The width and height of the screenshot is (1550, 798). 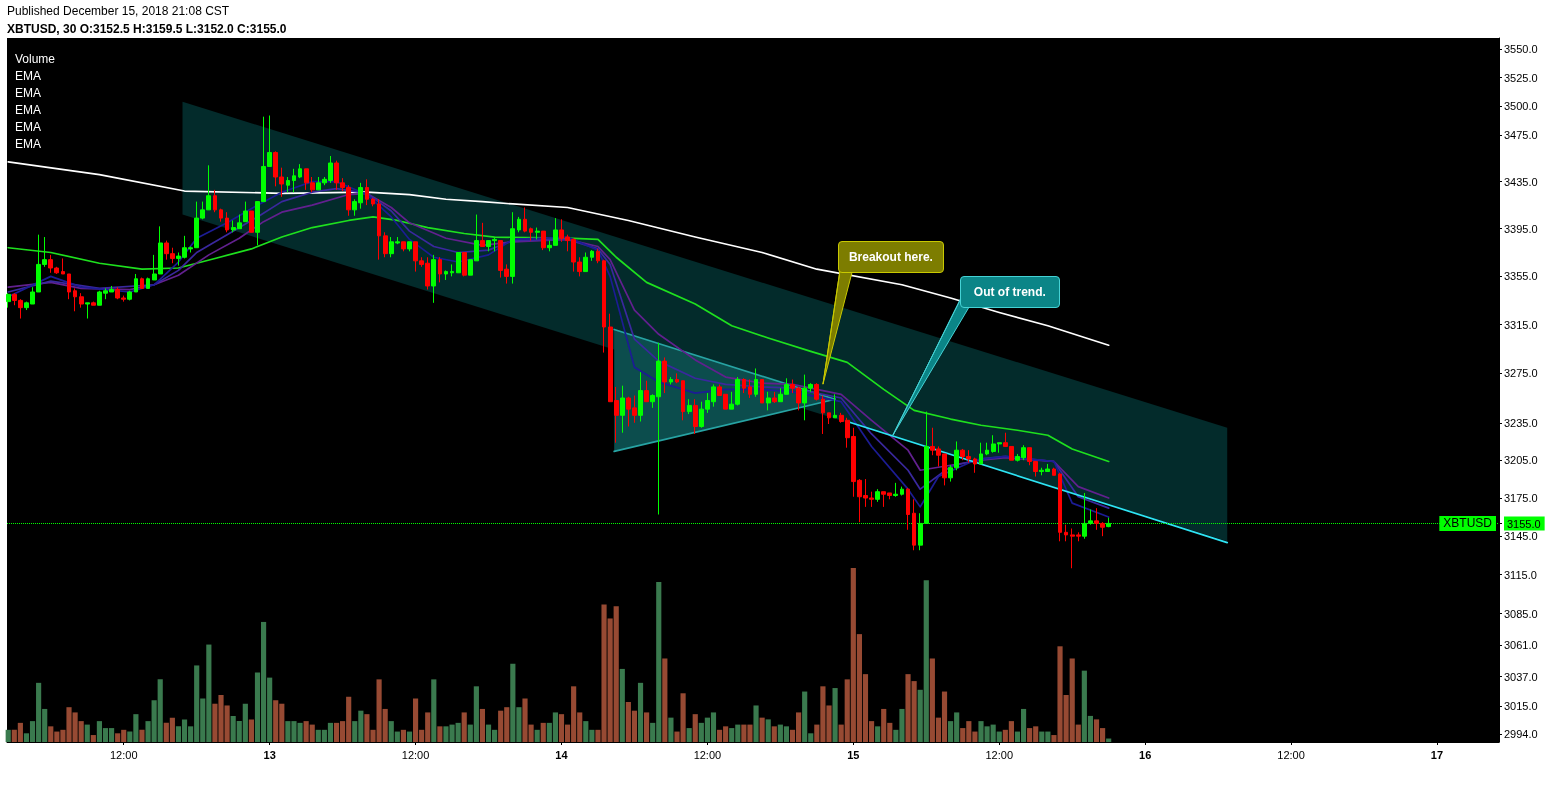 What do you see at coordinates (1521, 733) in the screenshot?
I see `y-tick-label: 2994.0` at bounding box center [1521, 733].